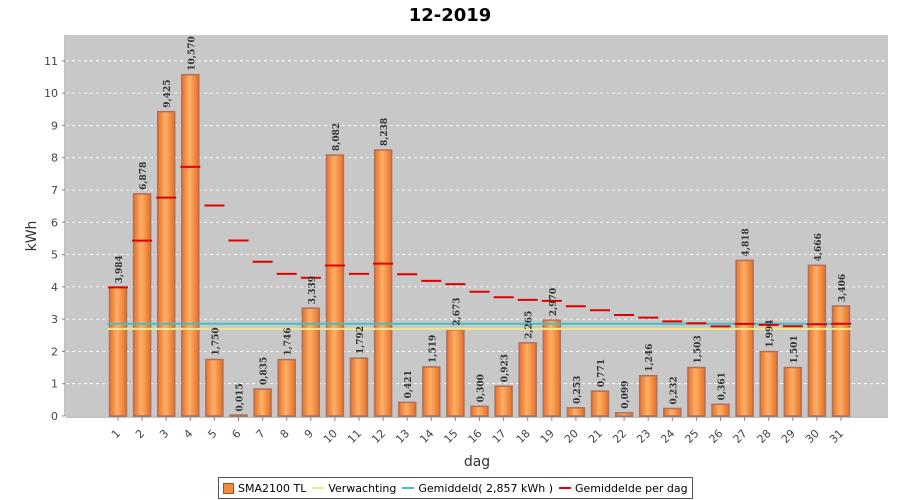 The image size is (900, 500). Describe the element at coordinates (408, 488) in the screenshot. I see `legend-average-swatch` at that location.